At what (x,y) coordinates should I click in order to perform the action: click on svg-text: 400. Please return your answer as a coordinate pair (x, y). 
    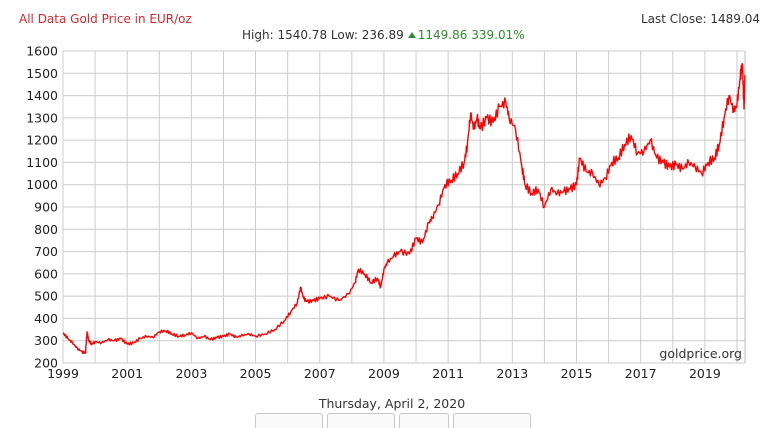
    Looking at the image, I should click on (46, 318).